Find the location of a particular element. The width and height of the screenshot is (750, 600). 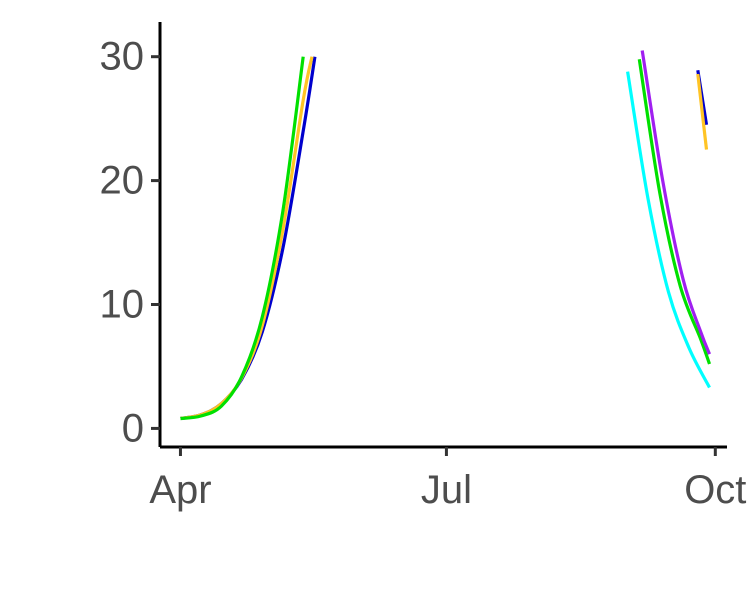

y-tick-label: 0 is located at coordinates (133, 428).